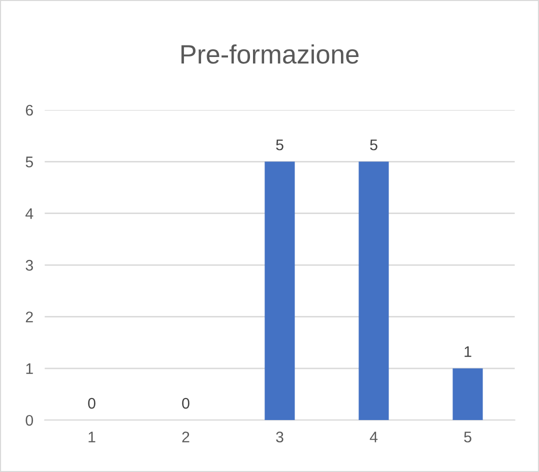 The image size is (539, 472). Describe the element at coordinates (270, 54) in the screenshot. I see `chart-title: Pre-formazione` at that location.